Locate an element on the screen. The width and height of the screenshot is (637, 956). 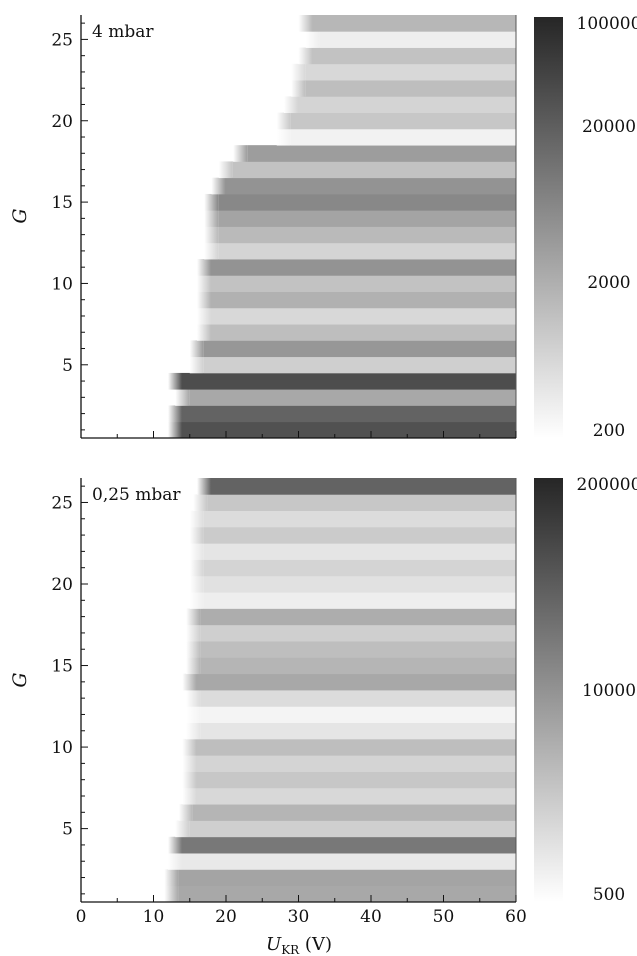
x-tick-label: 40 is located at coordinates (371, 917).